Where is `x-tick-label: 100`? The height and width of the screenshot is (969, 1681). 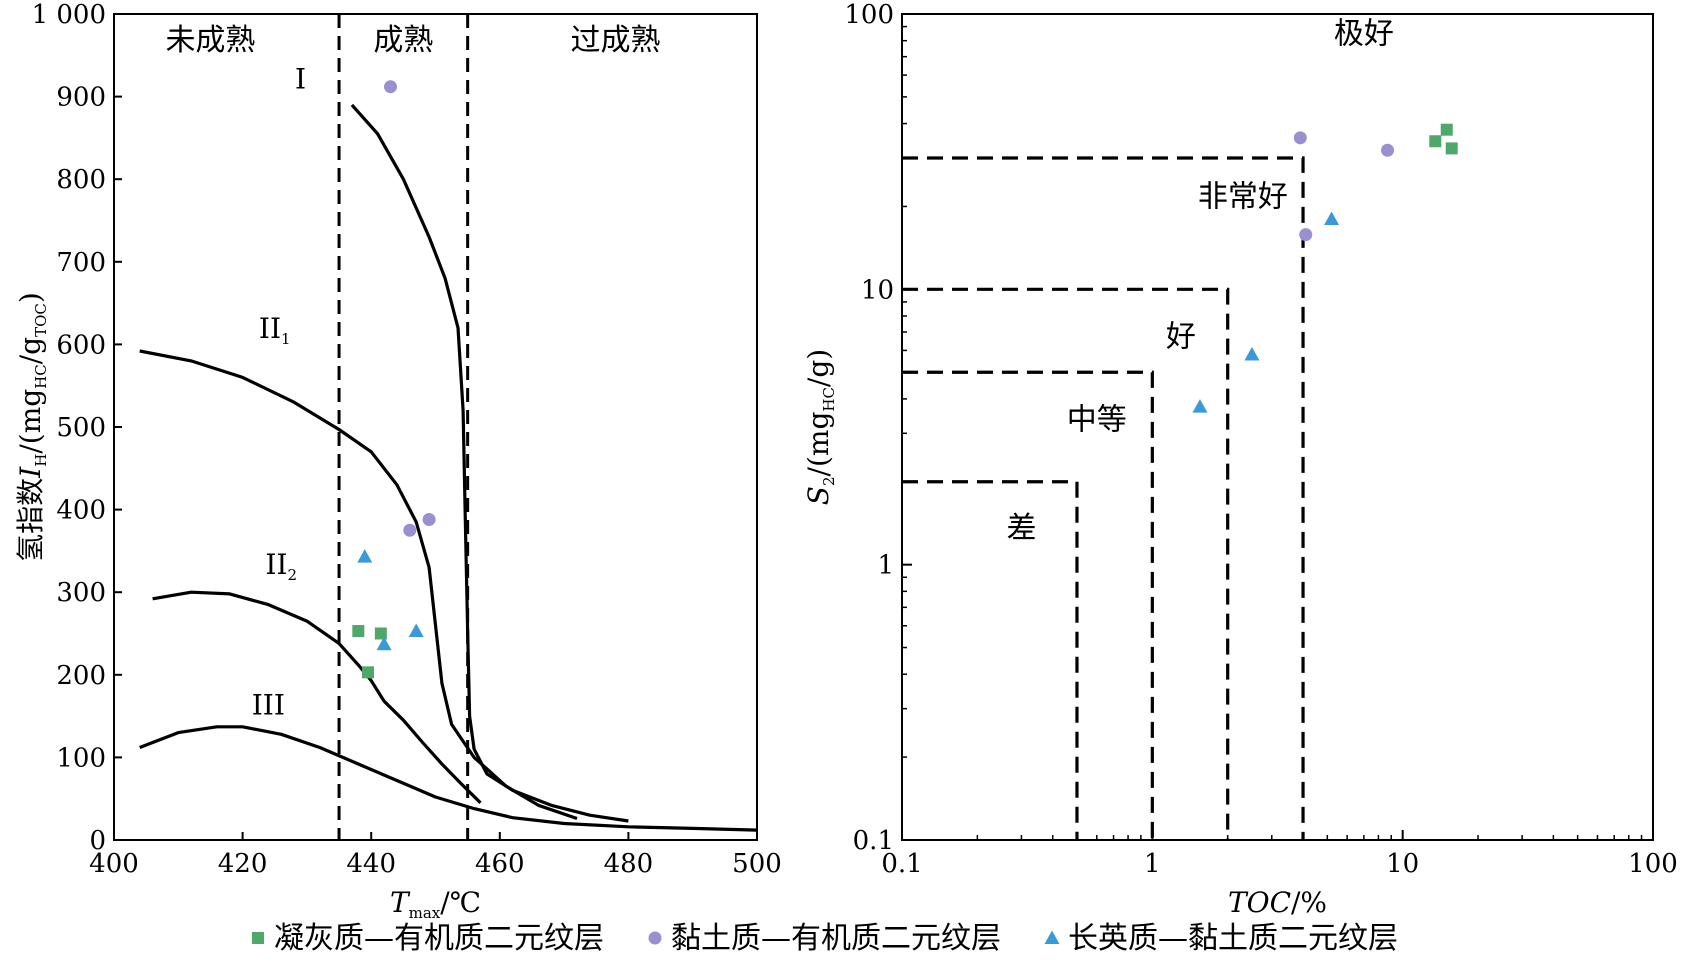 x-tick-label: 100 is located at coordinates (1653, 864).